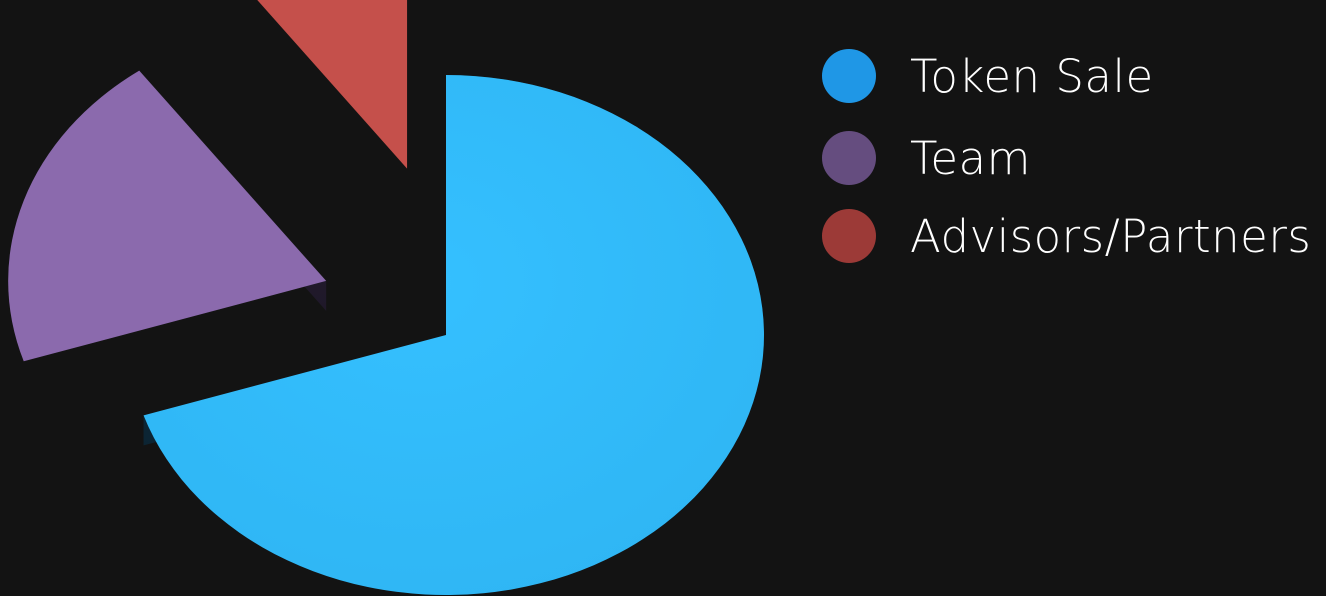 The width and height of the screenshot is (1326, 596). What do you see at coordinates (332, 84) in the screenshot?
I see `slice-advisors-partners` at bounding box center [332, 84].